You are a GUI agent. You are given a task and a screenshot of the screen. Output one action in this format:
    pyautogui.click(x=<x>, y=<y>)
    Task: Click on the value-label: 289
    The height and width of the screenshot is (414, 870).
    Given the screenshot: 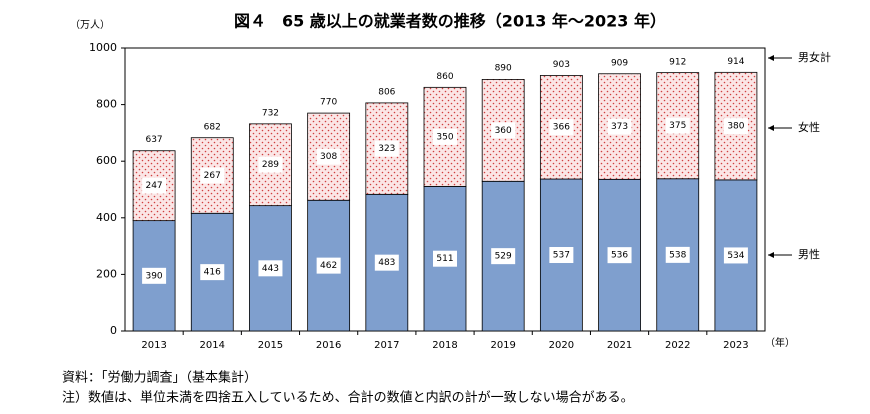 What is the action you would take?
    pyautogui.click(x=270, y=165)
    